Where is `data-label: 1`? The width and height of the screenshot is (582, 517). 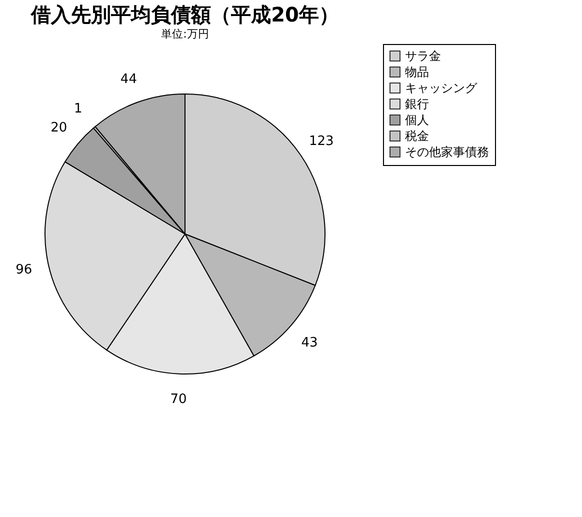 data-label: 1 is located at coordinates (78, 108).